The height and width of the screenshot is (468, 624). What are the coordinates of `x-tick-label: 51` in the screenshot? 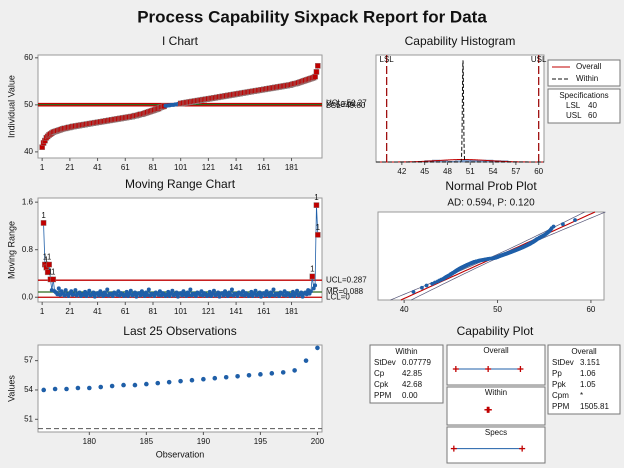 It's located at (470, 171).